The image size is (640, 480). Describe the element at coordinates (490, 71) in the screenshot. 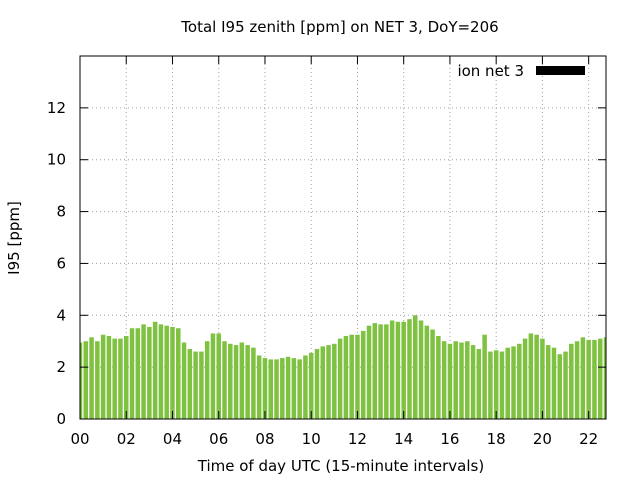

I see `legend-label: ion net 3` at that location.